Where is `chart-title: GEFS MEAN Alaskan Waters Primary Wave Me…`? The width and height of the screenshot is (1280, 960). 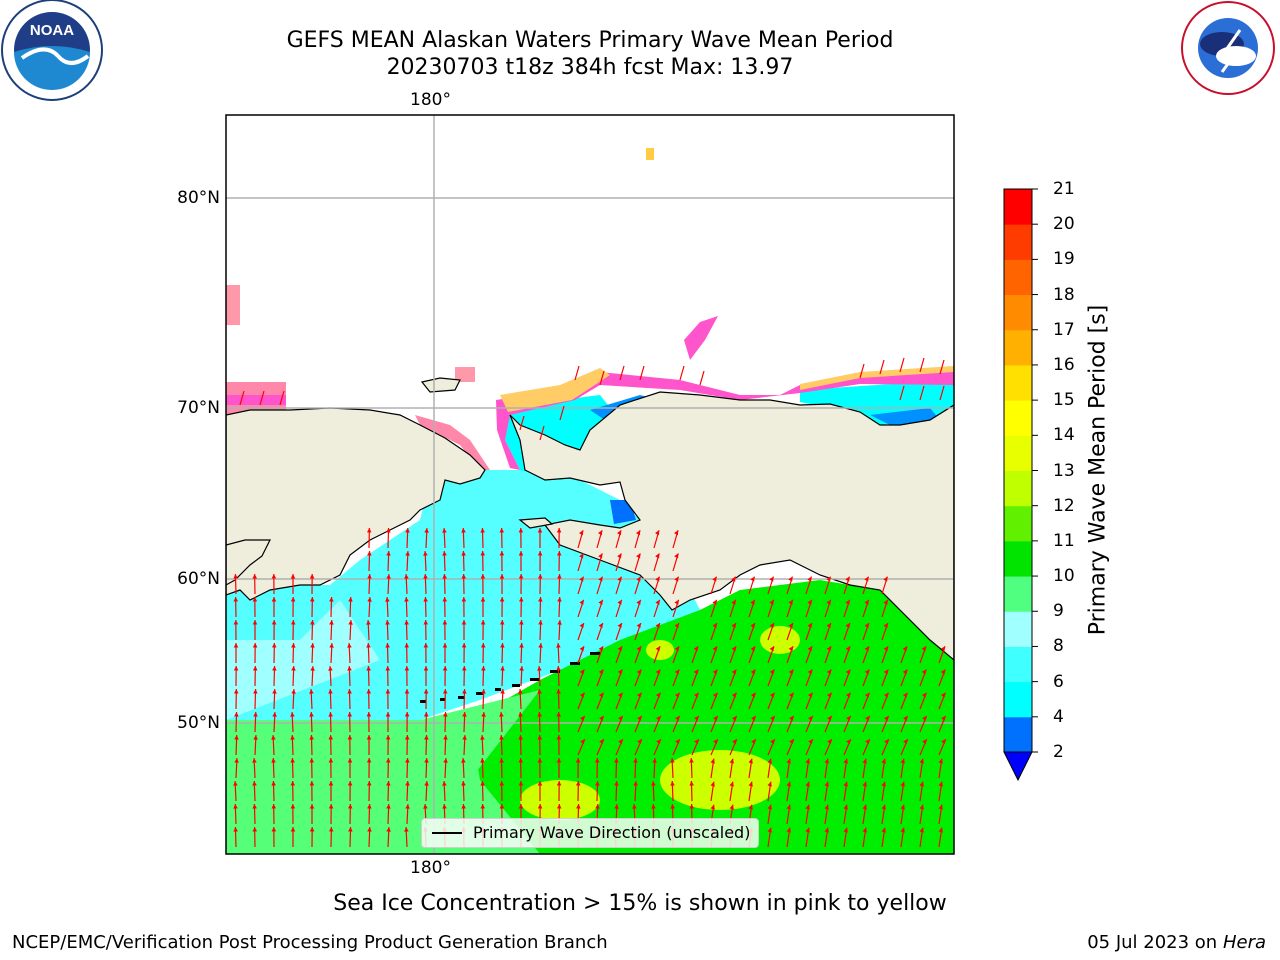
chart-title: GEFS MEAN Alaskan Waters Primary Wave Me… is located at coordinates (590, 40).